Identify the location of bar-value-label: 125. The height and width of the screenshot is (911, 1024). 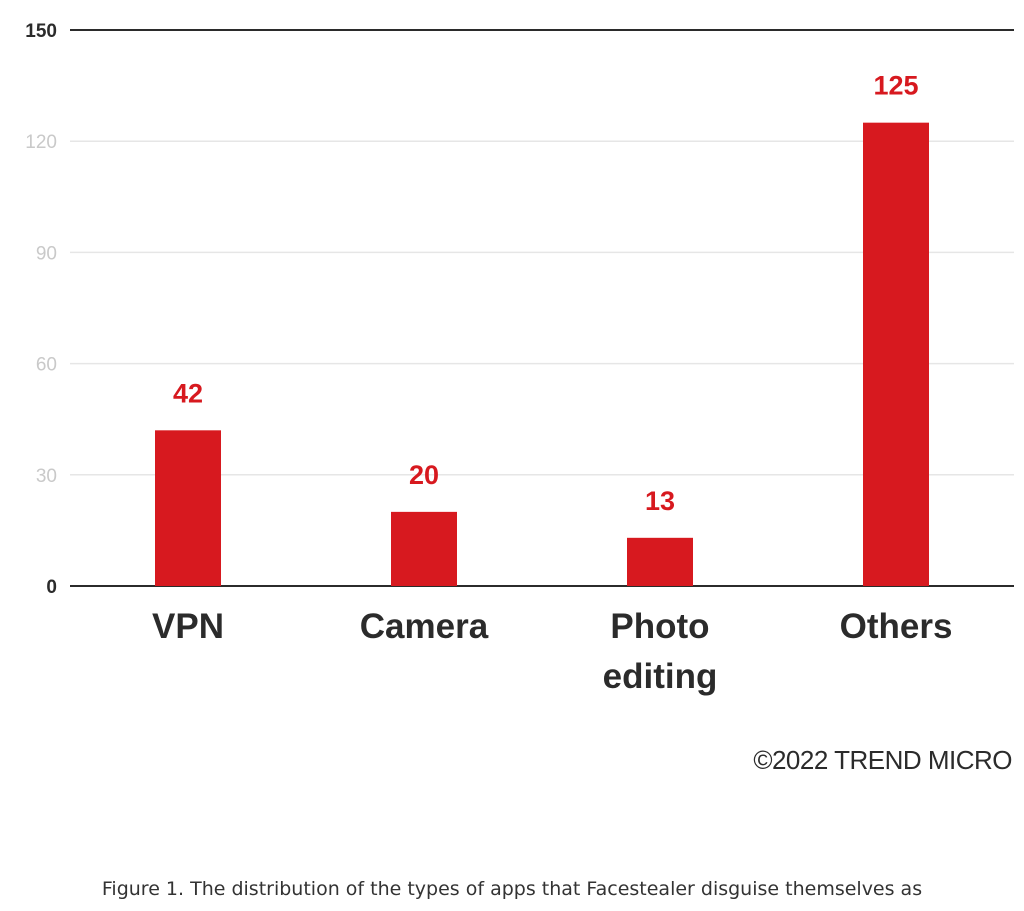
(895, 86).